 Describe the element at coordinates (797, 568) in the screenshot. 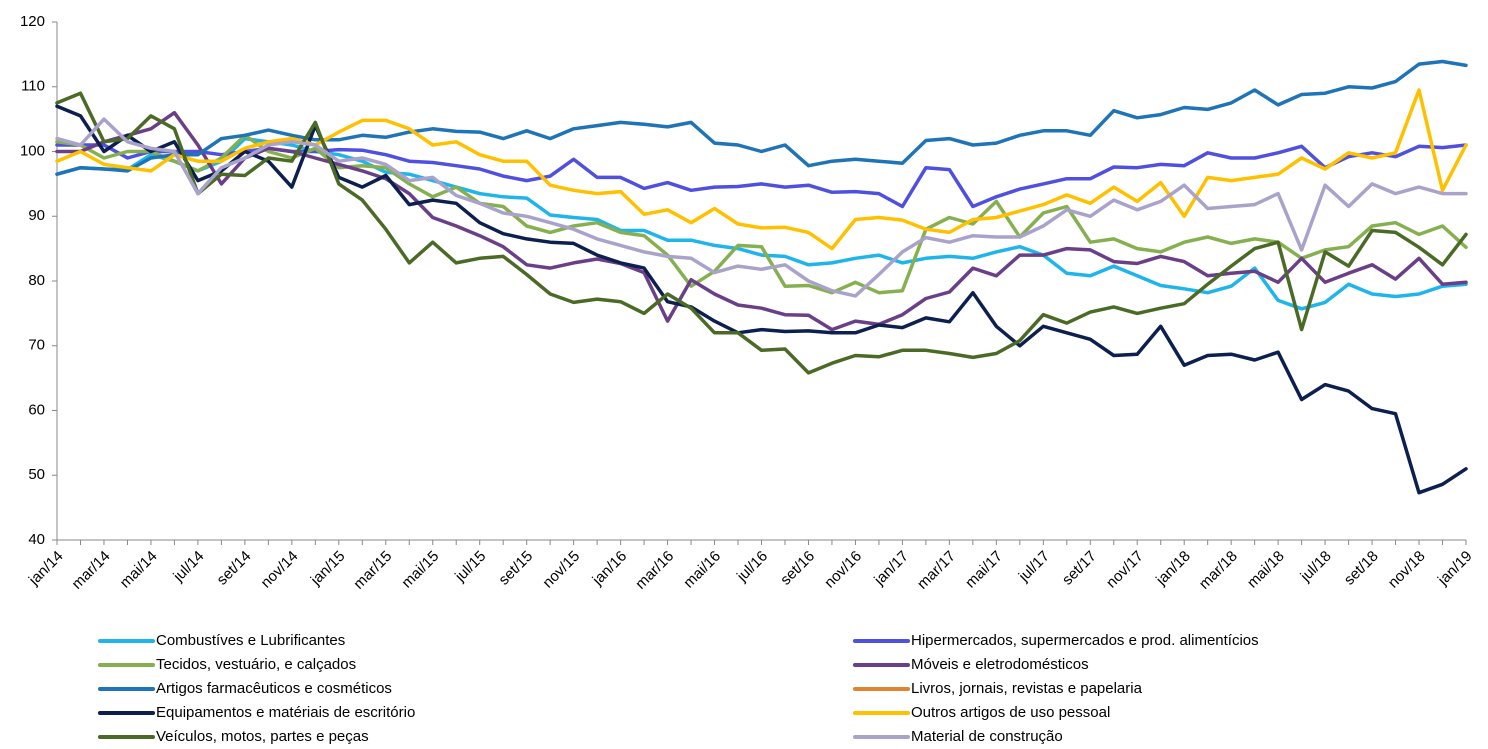

I see `x-tick-label: set/16` at that location.